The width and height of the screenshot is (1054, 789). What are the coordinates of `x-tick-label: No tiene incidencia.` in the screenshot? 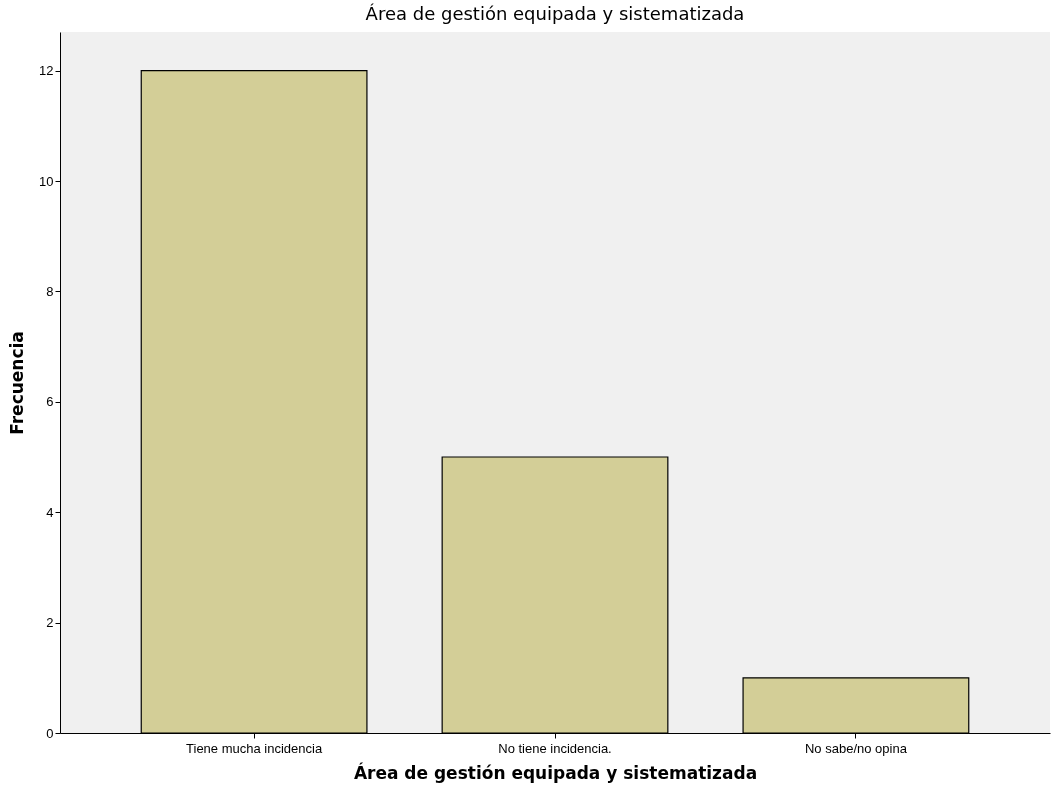 It's located at (555, 748).